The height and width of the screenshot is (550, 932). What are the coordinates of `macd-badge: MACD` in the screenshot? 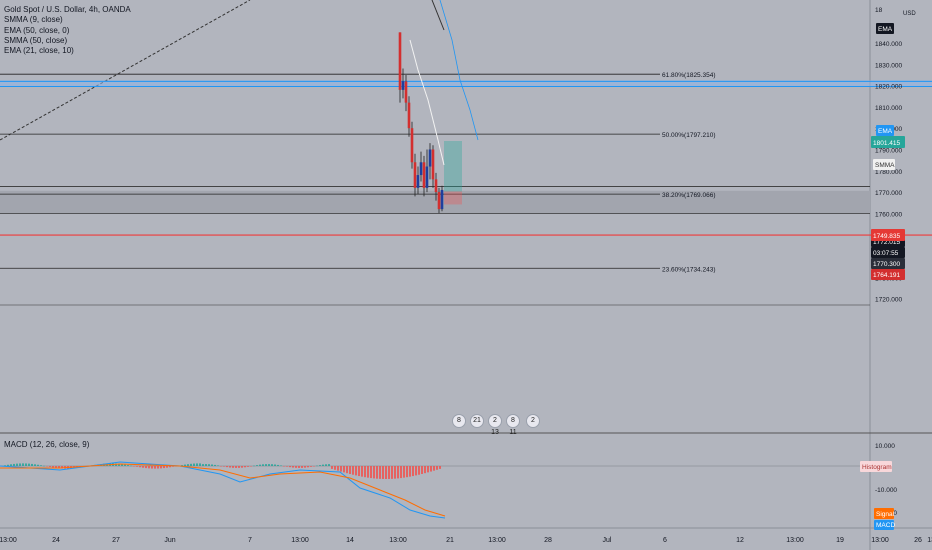 It's located at (885, 525).